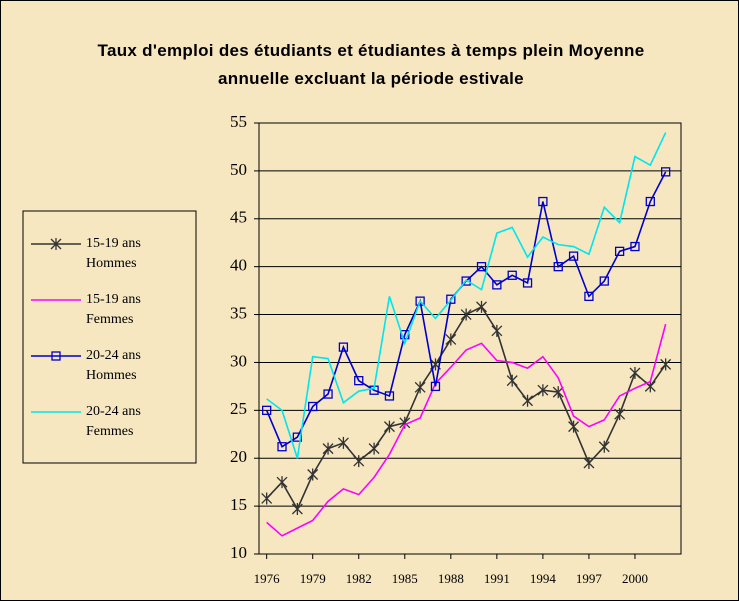 The width and height of the screenshot is (739, 601). Describe the element at coordinates (113, 365) in the screenshot. I see `legend-label: 20-24 ans Hommes` at that location.